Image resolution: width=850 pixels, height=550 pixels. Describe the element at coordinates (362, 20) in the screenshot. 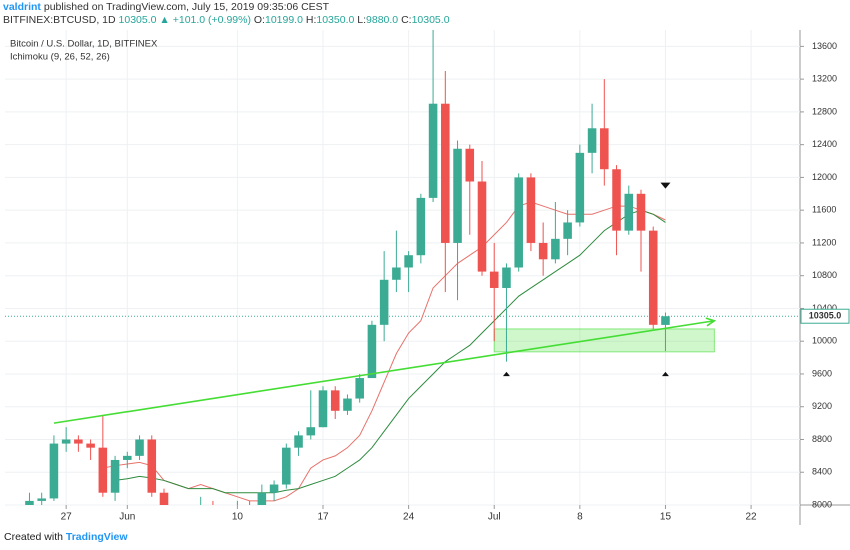

I see `ohlc-label: L:` at that location.